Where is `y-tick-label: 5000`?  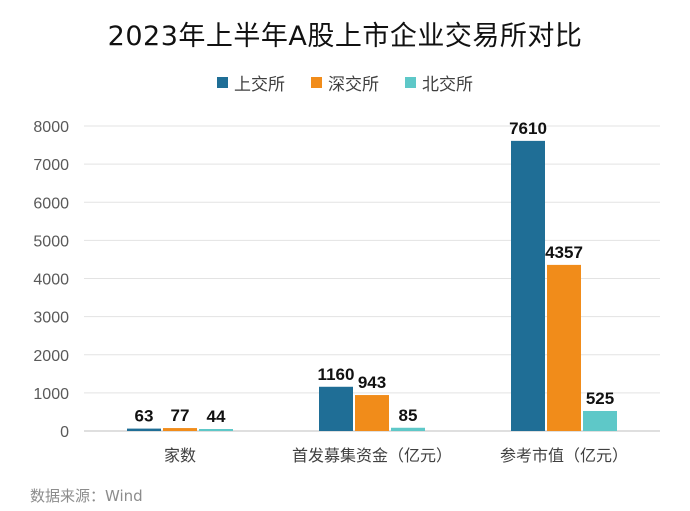
y-tick-label: 5000 is located at coordinates (51, 241).